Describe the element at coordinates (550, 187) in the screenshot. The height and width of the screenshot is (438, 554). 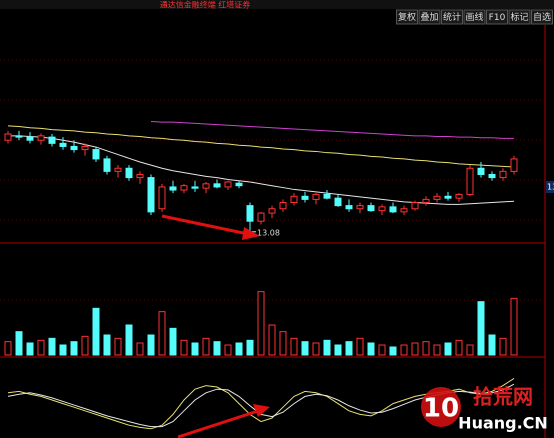
I see `price-tag-box` at that location.